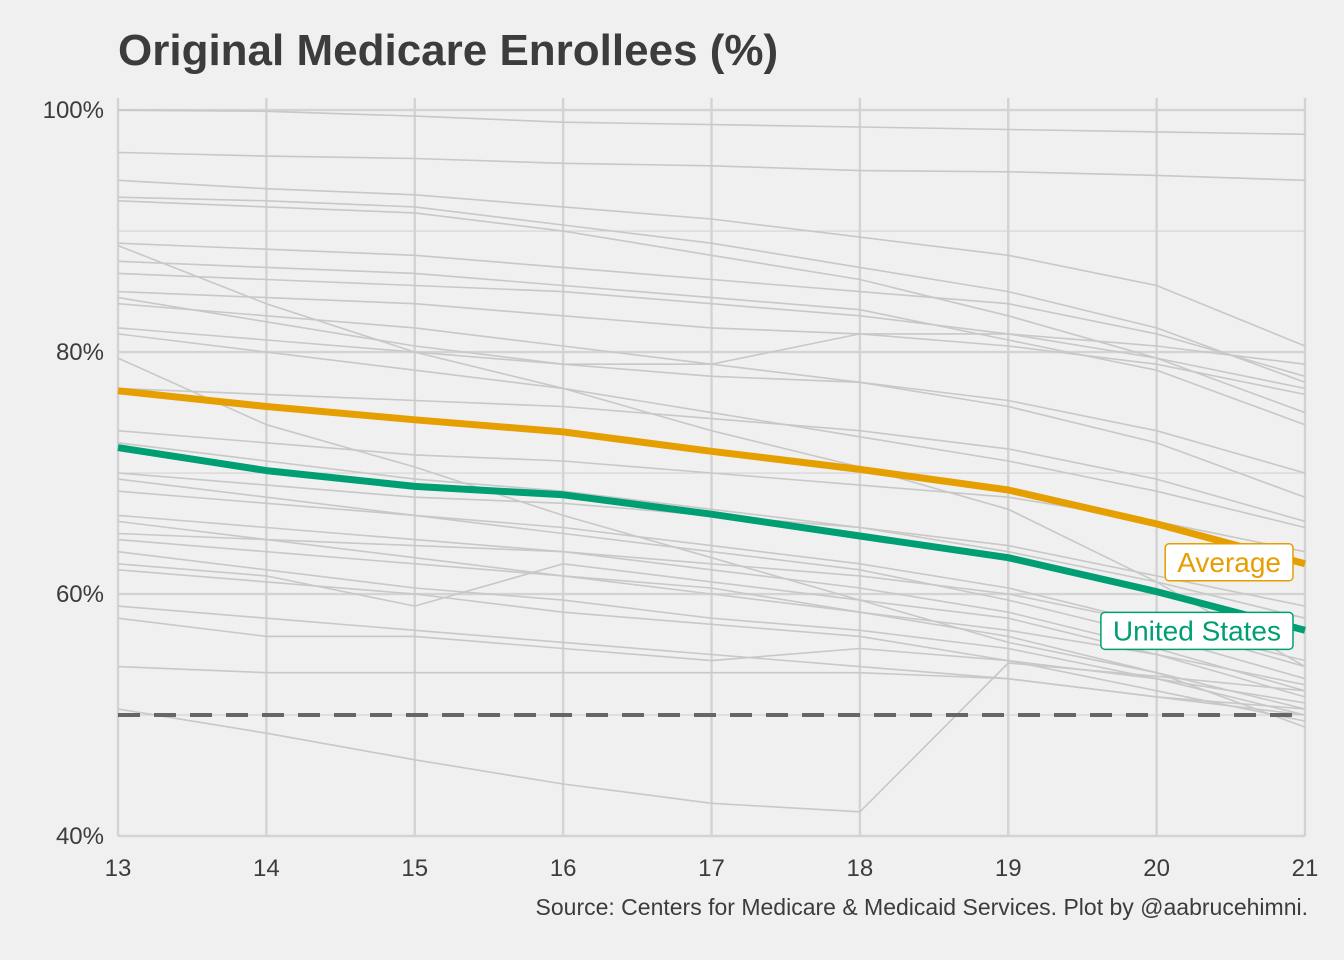 This screenshot has height=960, width=1344. I want to click on x-tick-label: 16, so click(563, 868).